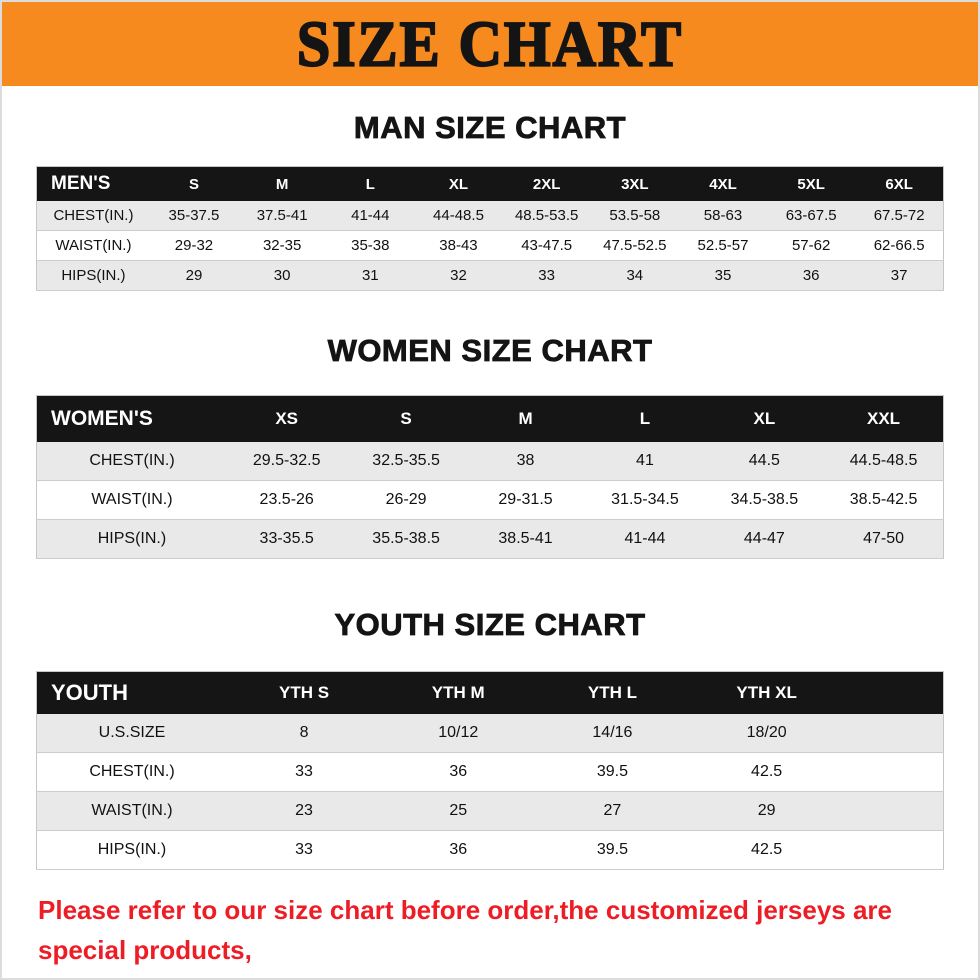  I want to click on size-value: 35-37.5, so click(194, 215).